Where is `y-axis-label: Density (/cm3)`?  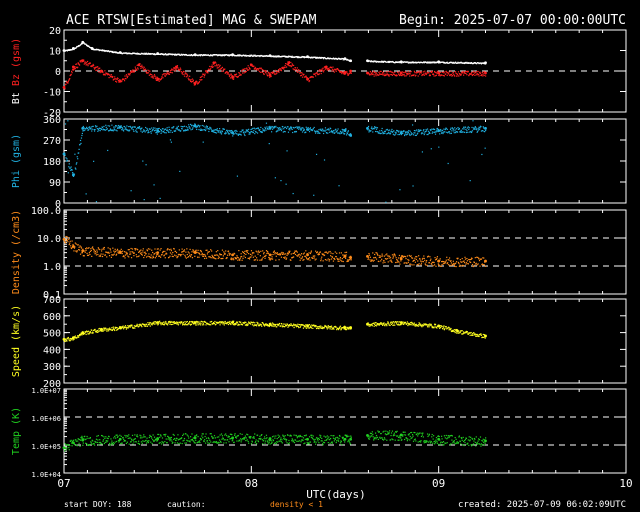
y-axis-label: Density (/cm3) is located at coordinates (16, 252).